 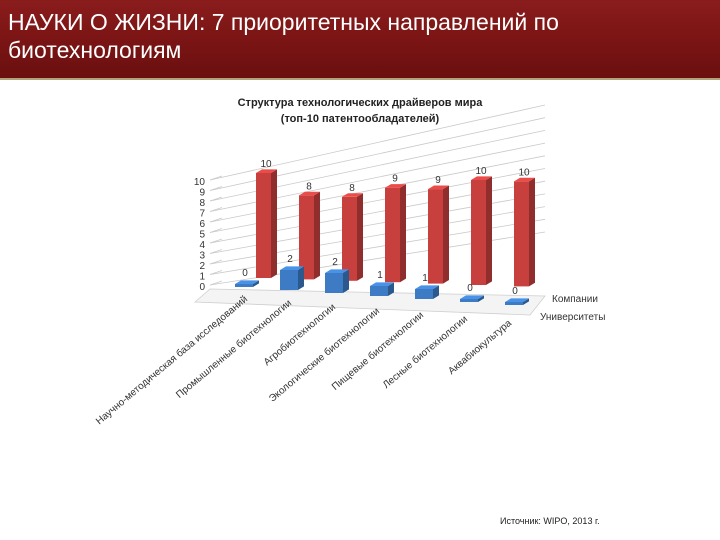 What do you see at coordinates (202, 277) in the screenshot?
I see `y-tick-label: 1` at bounding box center [202, 277].